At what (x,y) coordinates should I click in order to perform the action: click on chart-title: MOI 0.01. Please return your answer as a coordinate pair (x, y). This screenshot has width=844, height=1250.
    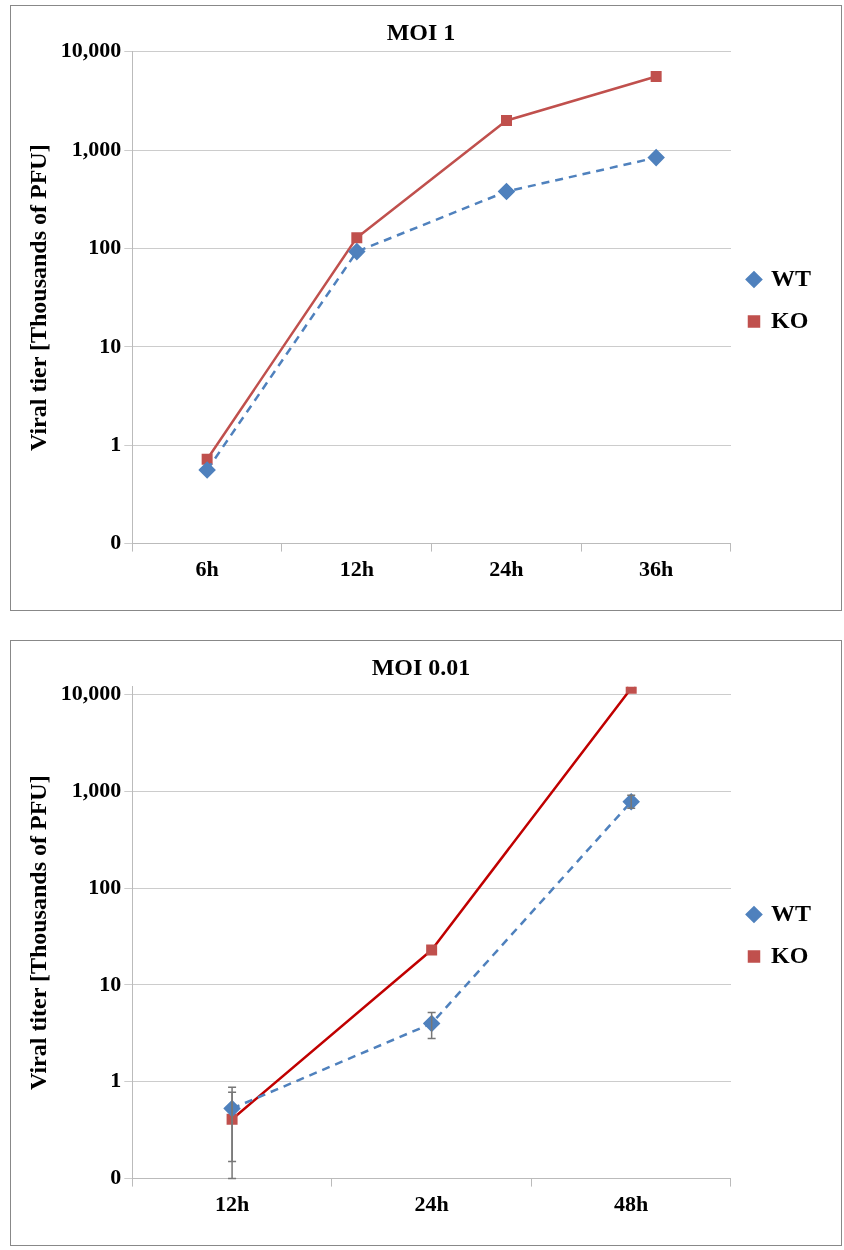
    Looking at the image, I should click on (421, 666).